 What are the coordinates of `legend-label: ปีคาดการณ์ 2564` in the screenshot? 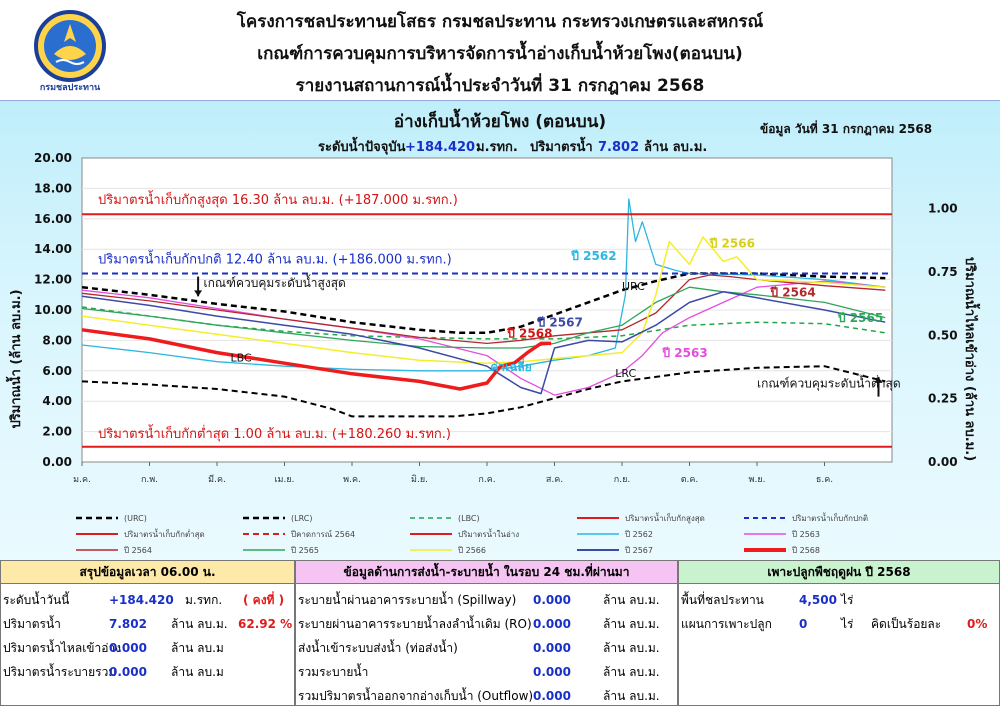 It's located at (322, 534).